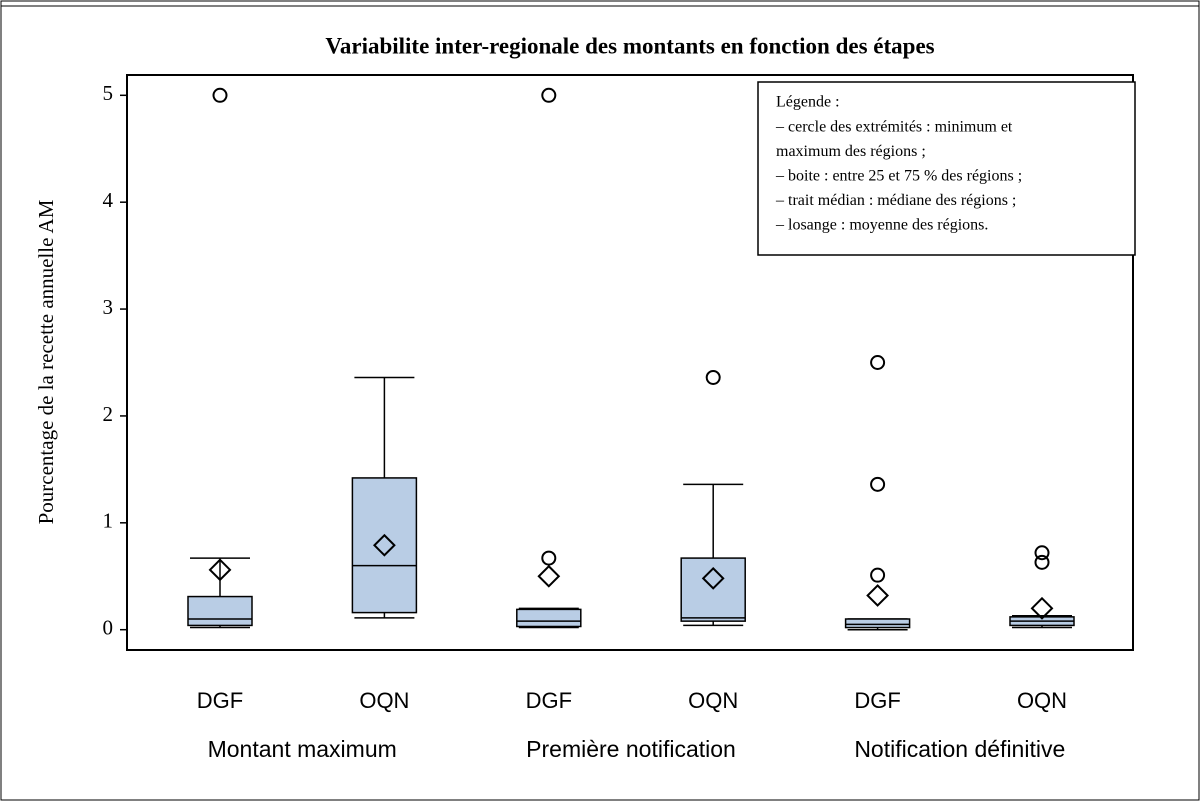  What do you see at coordinates (108, 628) in the screenshot?
I see `y-tick-label: 0` at bounding box center [108, 628].